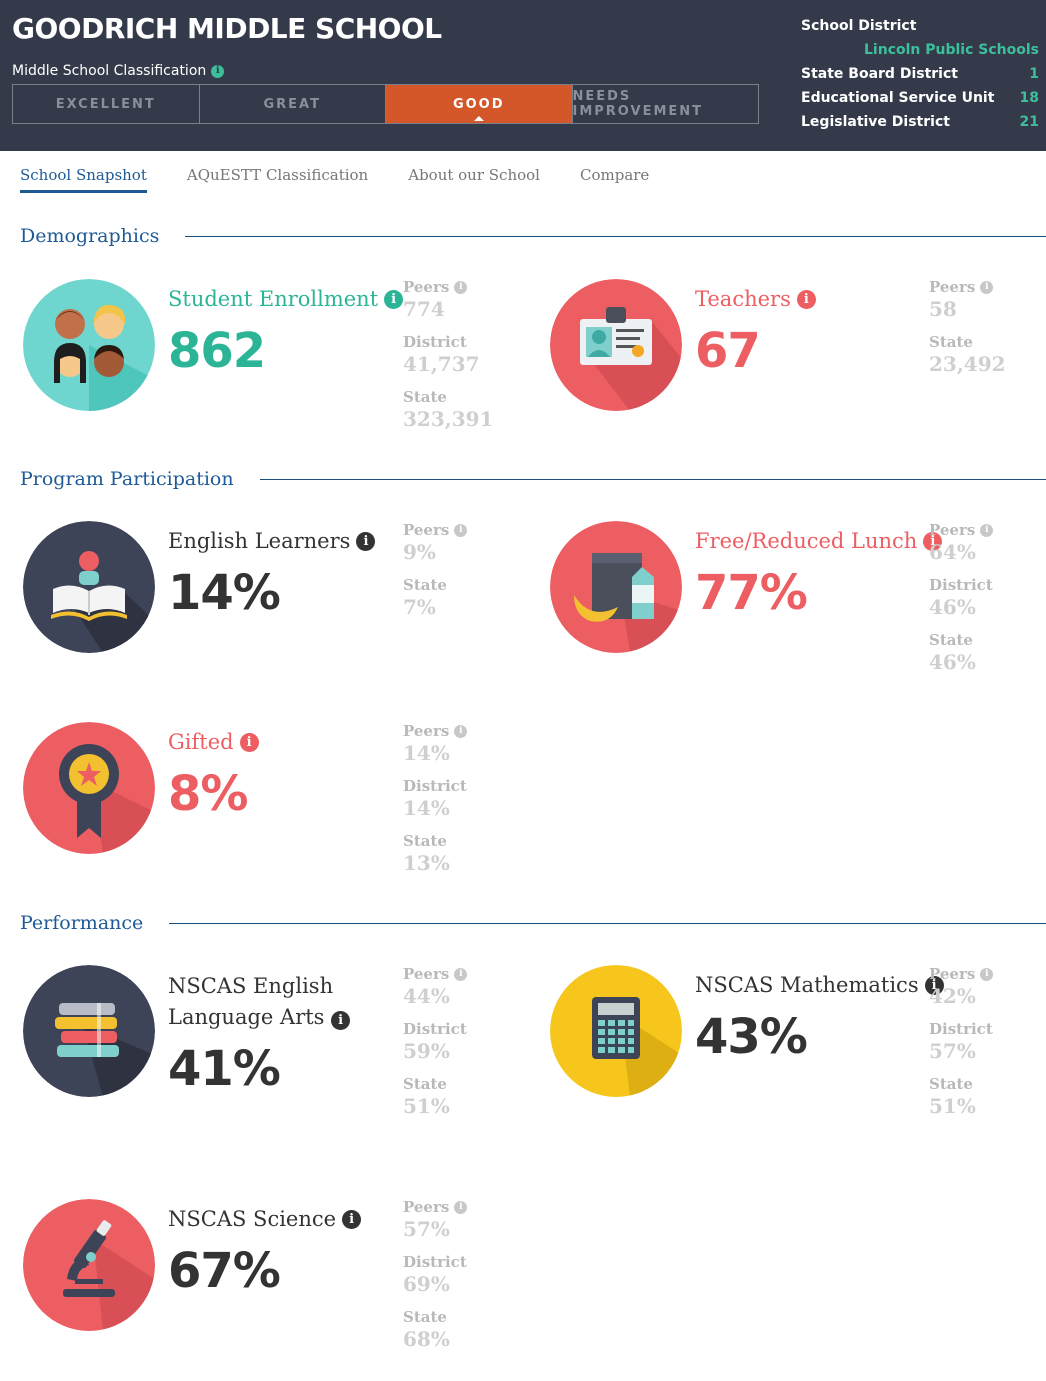 The image size is (1046, 1381). I want to click on tab-school-snapshot: School Snapshot, so click(83, 179).